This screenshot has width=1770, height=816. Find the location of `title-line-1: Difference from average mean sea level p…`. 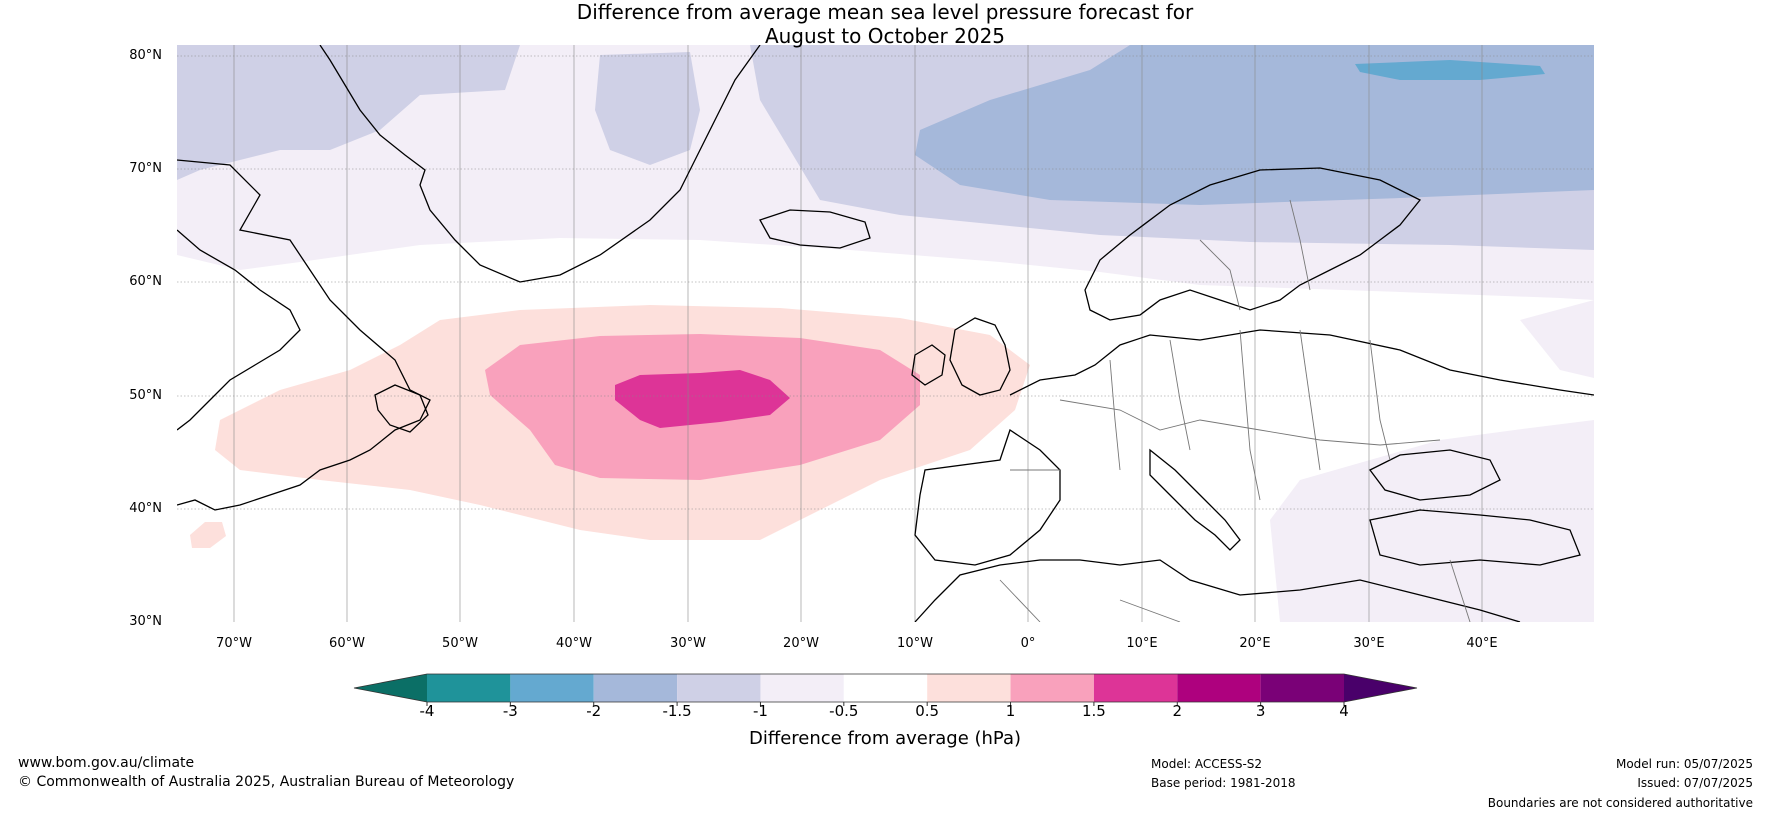

title-line-1: Difference from average mean sea level p… is located at coordinates (885, 12).